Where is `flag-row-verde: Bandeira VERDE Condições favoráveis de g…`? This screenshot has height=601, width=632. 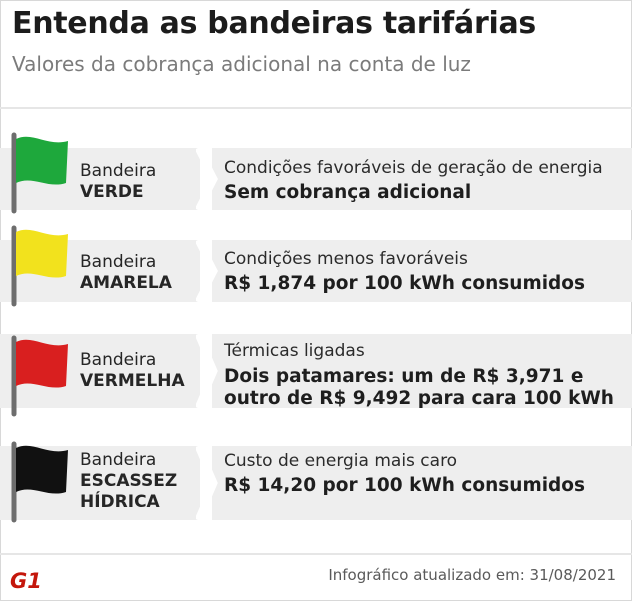 flag-row-verde: Bandeira VERDE Condições favoráveis de g… is located at coordinates (316, 173).